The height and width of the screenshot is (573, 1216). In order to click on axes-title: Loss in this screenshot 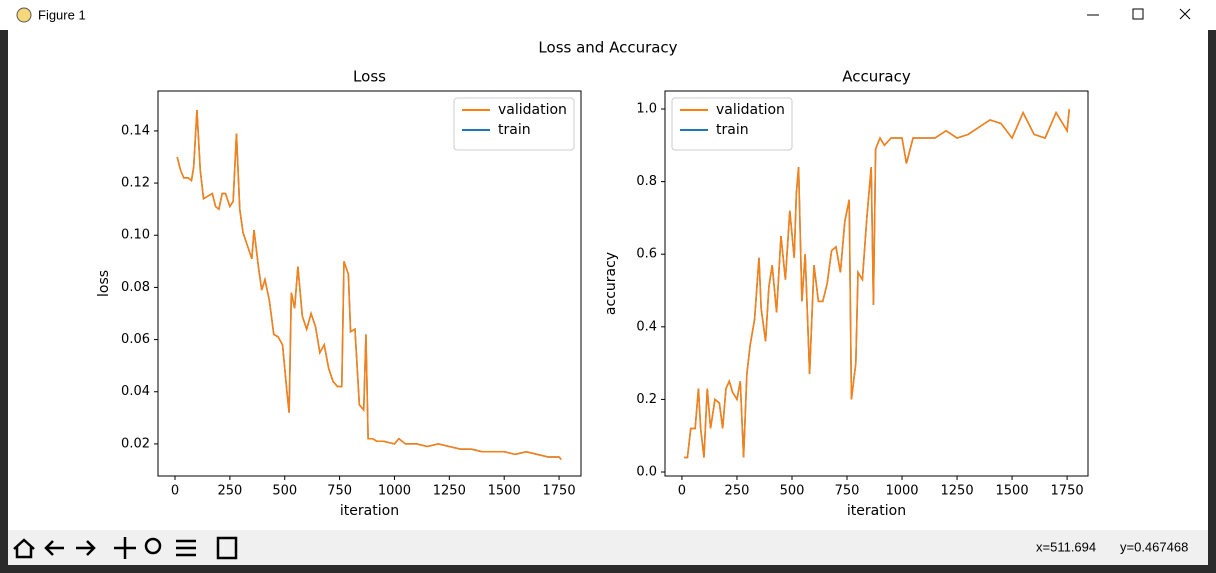, I will do `click(369, 77)`.